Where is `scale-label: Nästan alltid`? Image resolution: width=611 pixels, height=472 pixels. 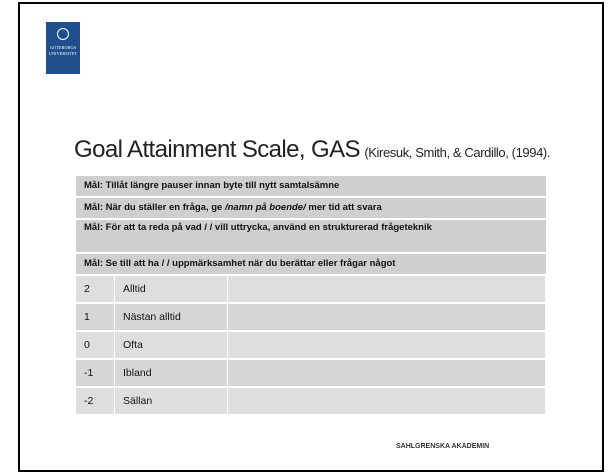
scale-label: Nästan alltid is located at coordinates (171, 317).